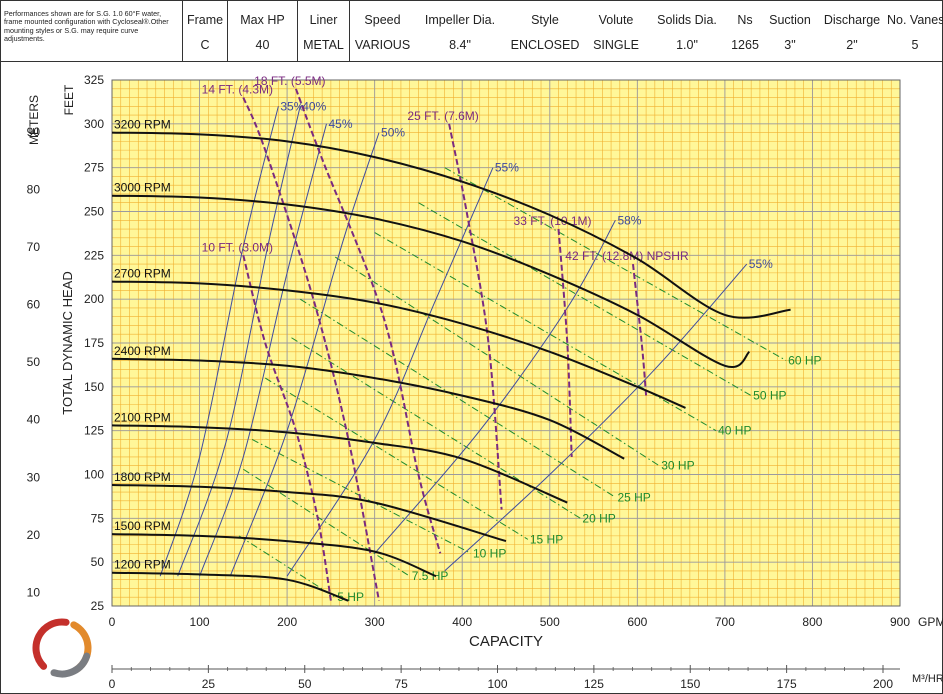  I want to click on y2-tick-label: 60, so click(34, 305).